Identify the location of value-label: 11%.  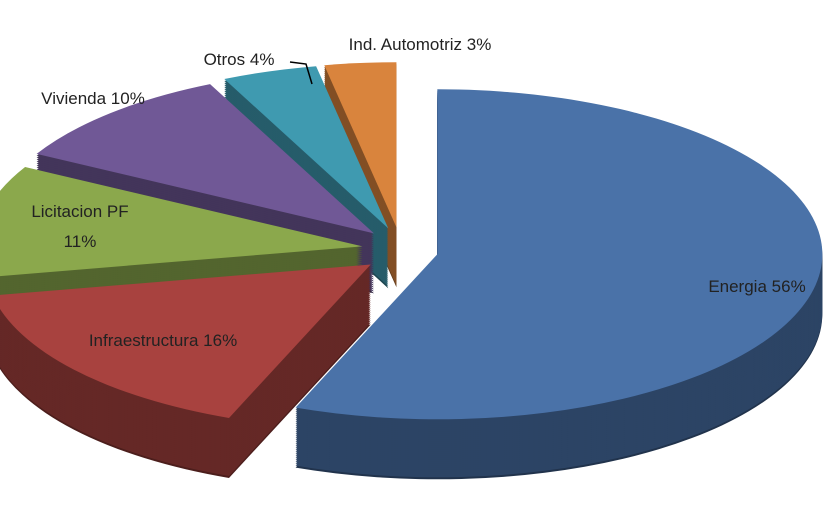
(80, 241).